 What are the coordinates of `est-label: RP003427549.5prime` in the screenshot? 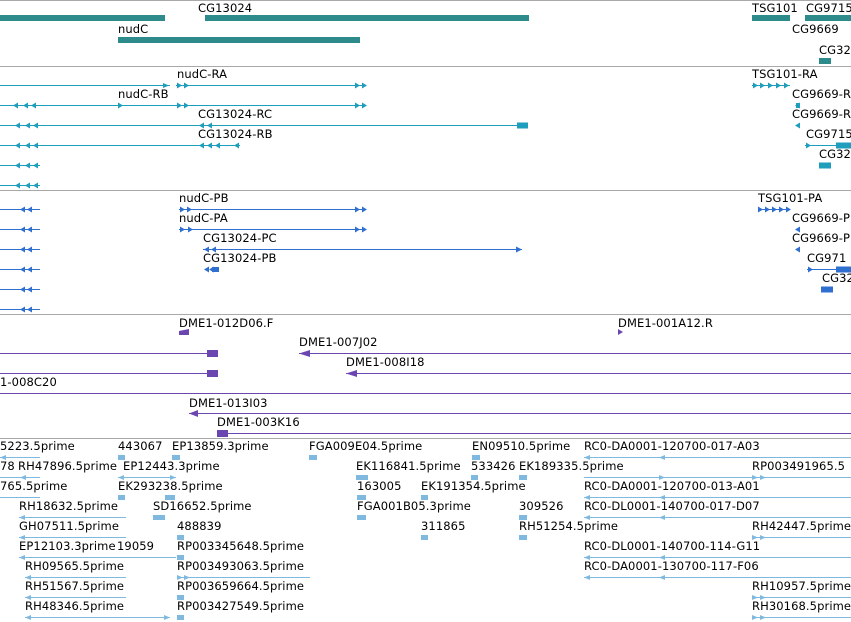 It's located at (241, 606).